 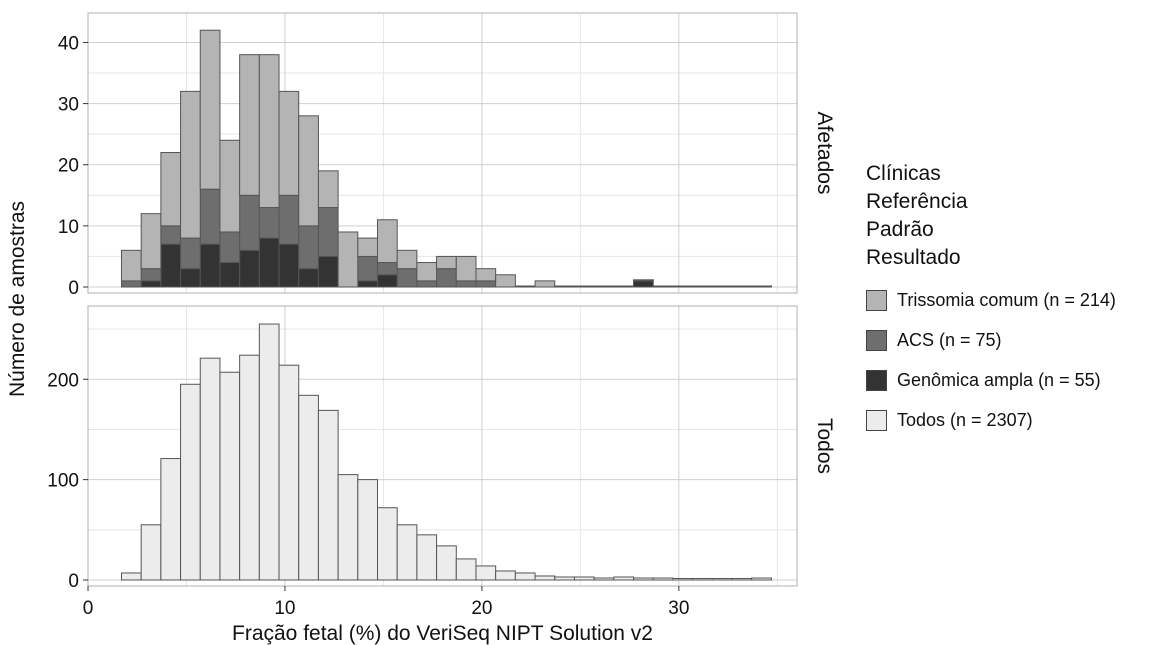 I want to click on facet-strip-label: Afetados, so click(x=824, y=153).